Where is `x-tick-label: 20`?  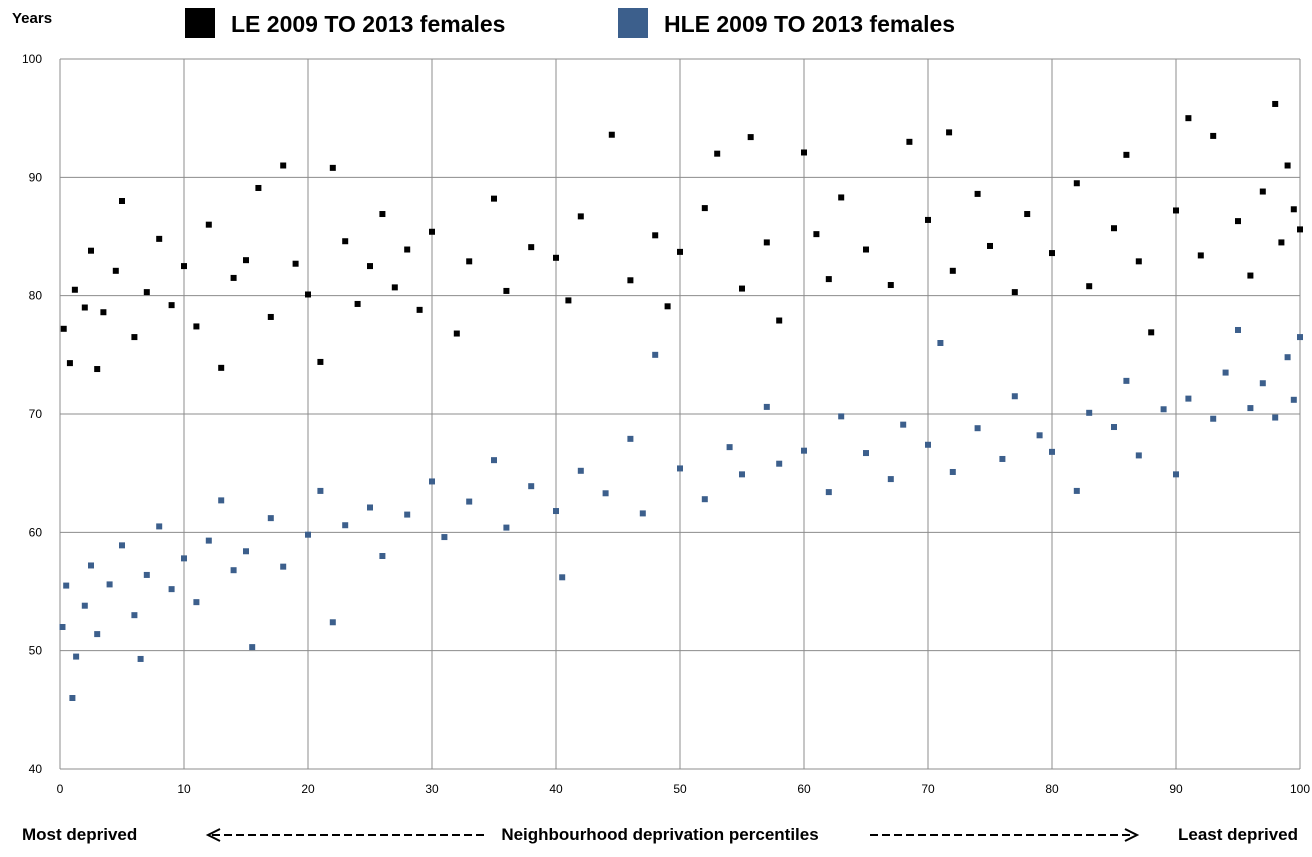
x-tick-label: 20 is located at coordinates (308, 789).